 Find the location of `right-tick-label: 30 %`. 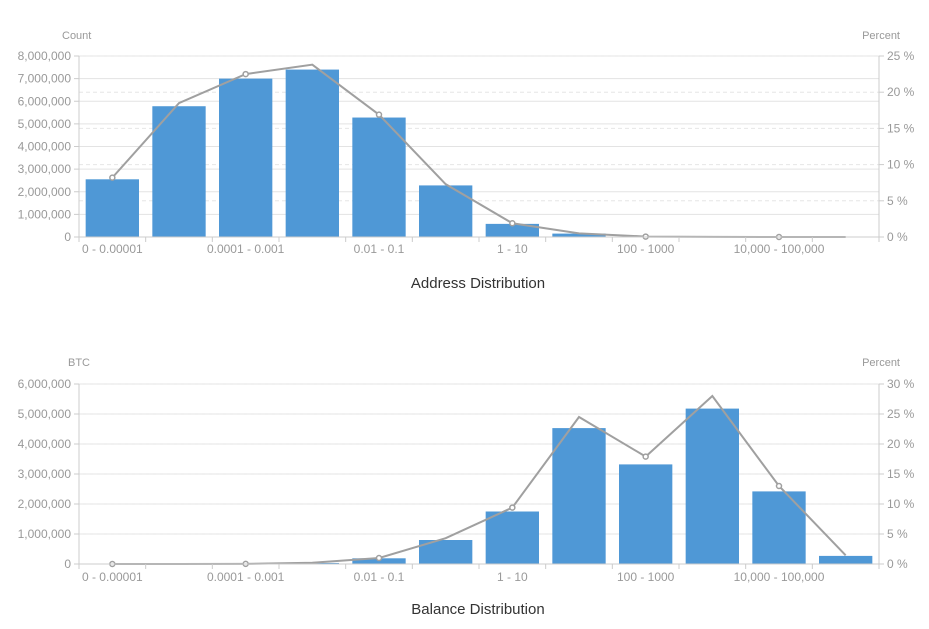

right-tick-label: 30 % is located at coordinates (901, 384).